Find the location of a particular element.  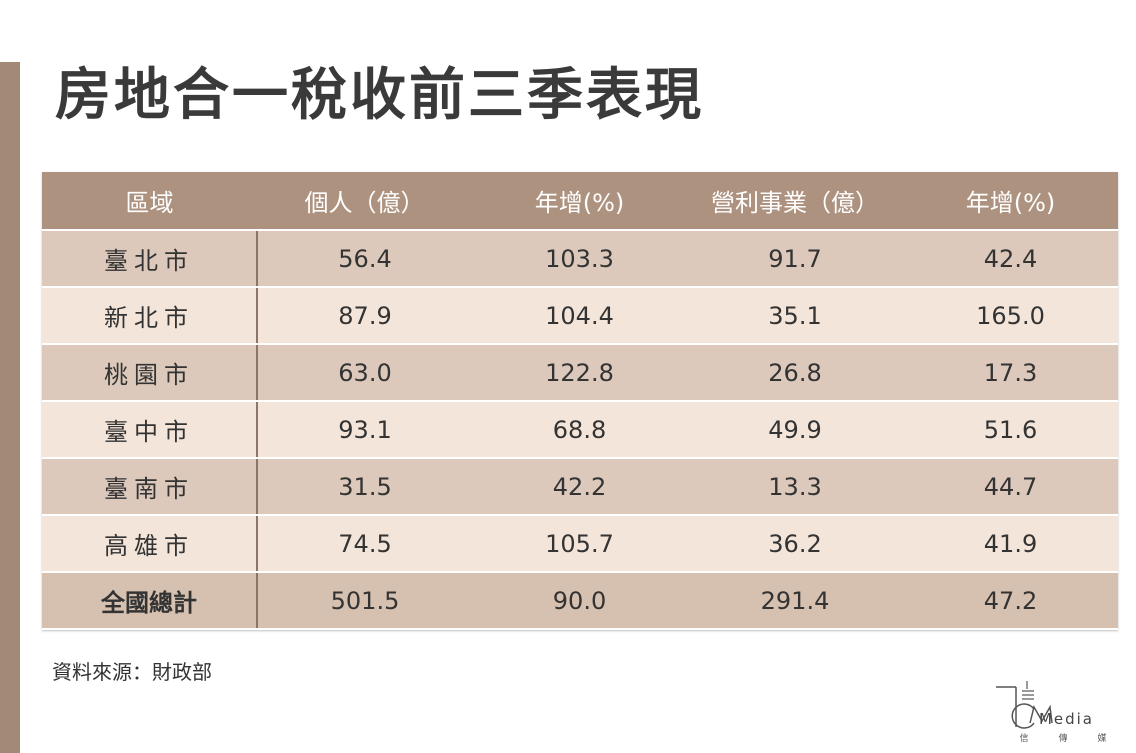

value-cell: 36.2 is located at coordinates (795, 544).